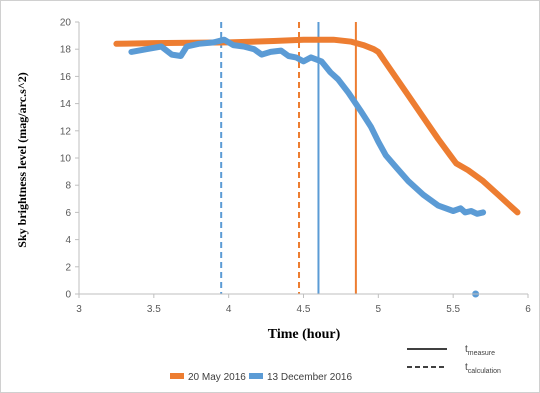  Describe the element at coordinates (66, 77) in the screenshot. I see `y-tick-label: 16` at that location.